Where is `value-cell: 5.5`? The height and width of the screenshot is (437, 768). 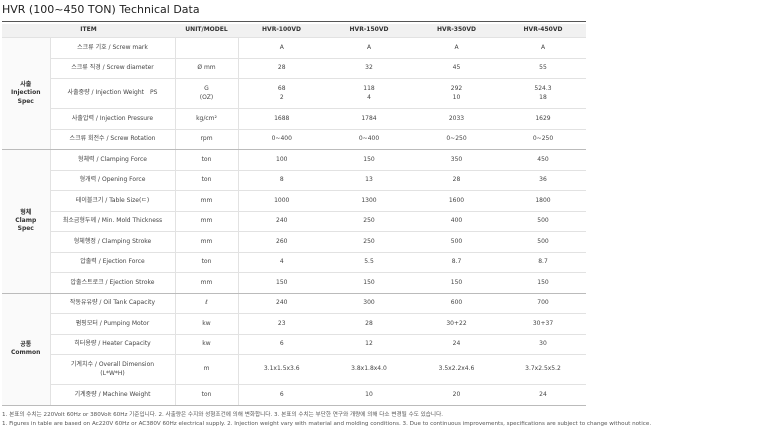 value-cell: 5.5 is located at coordinates (369, 262).